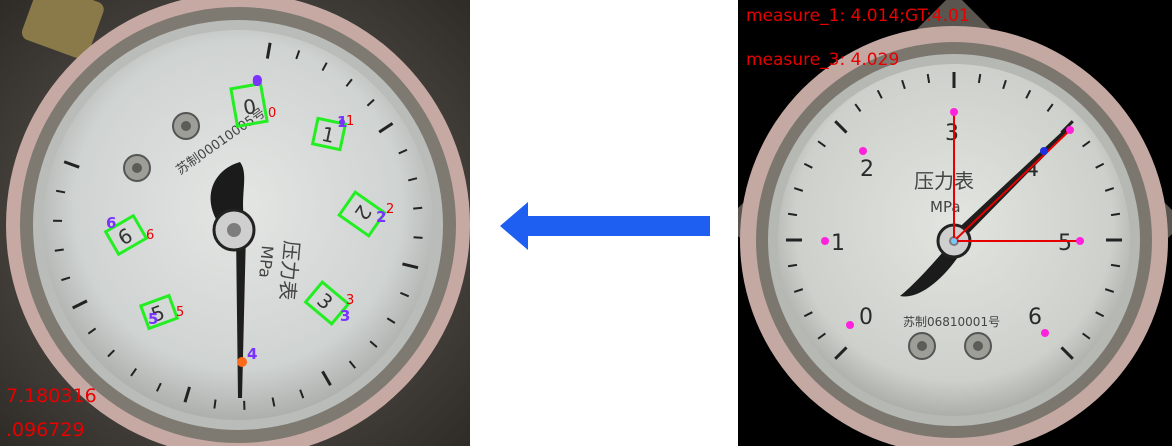 Image resolution: width=1172 pixels, height=446 pixels. What do you see at coordinates (390, 209) in the screenshot?
I see `box-index: 2` at bounding box center [390, 209].